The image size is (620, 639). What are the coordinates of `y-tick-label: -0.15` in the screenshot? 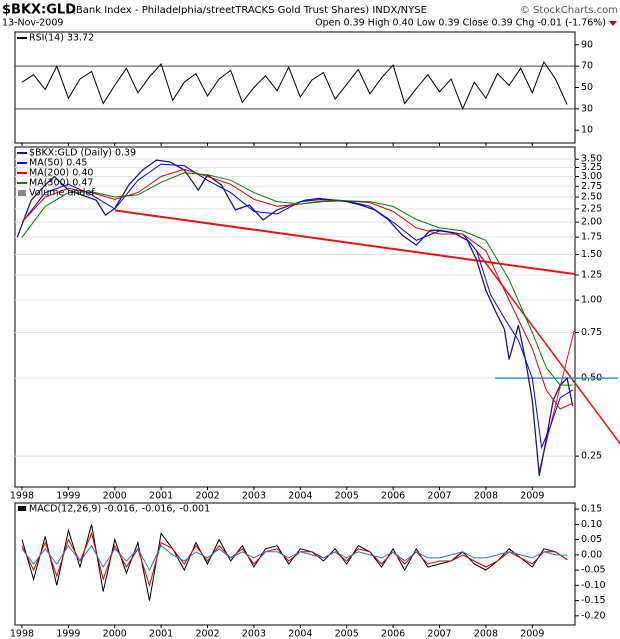 It's located at (593, 600).